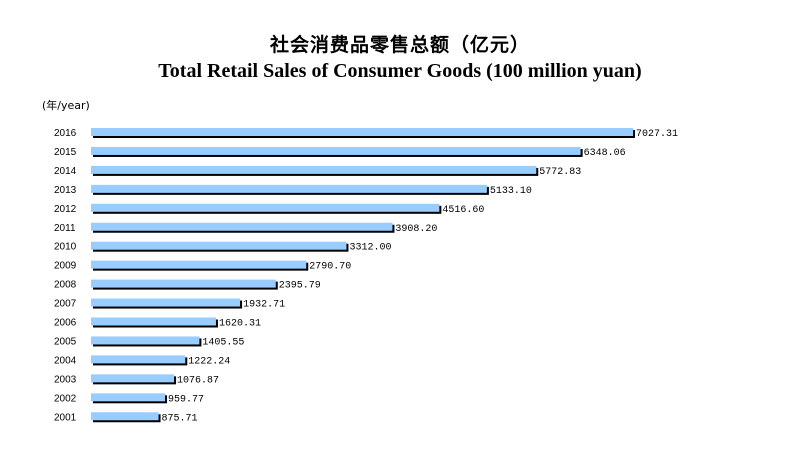  What do you see at coordinates (166, 302) in the screenshot?
I see `bar-2007` at bounding box center [166, 302].